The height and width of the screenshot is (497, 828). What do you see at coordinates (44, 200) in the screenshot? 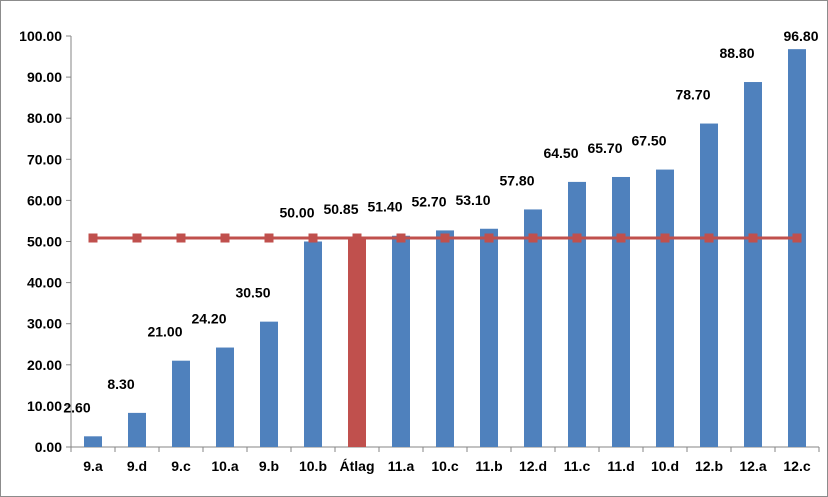
I see `y-tick-label: 60.00` at bounding box center [44, 200].